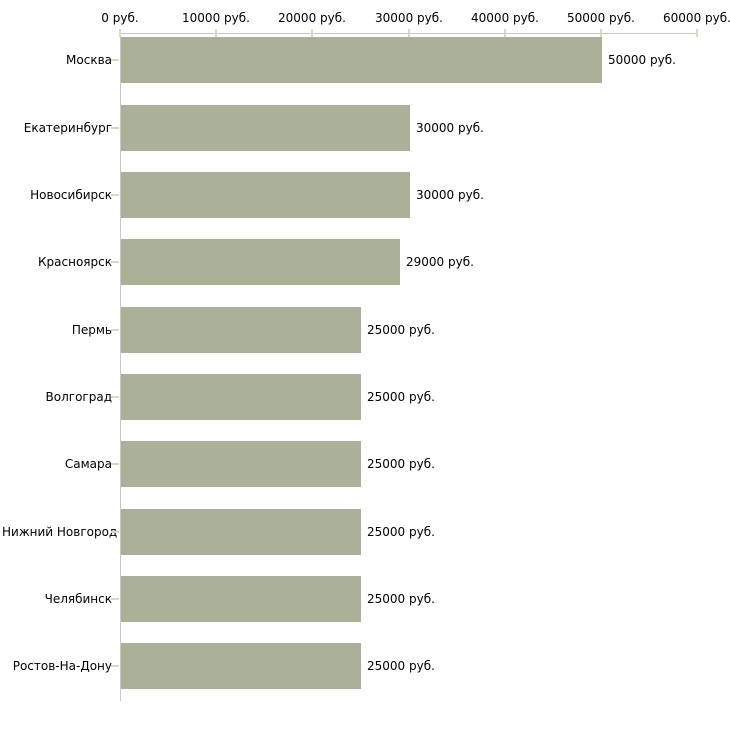 The width and height of the screenshot is (730, 730). What do you see at coordinates (696, 18) in the screenshot?
I see `x-axis-tick-label: 60000 руб.` at bounding box center [696, 18].